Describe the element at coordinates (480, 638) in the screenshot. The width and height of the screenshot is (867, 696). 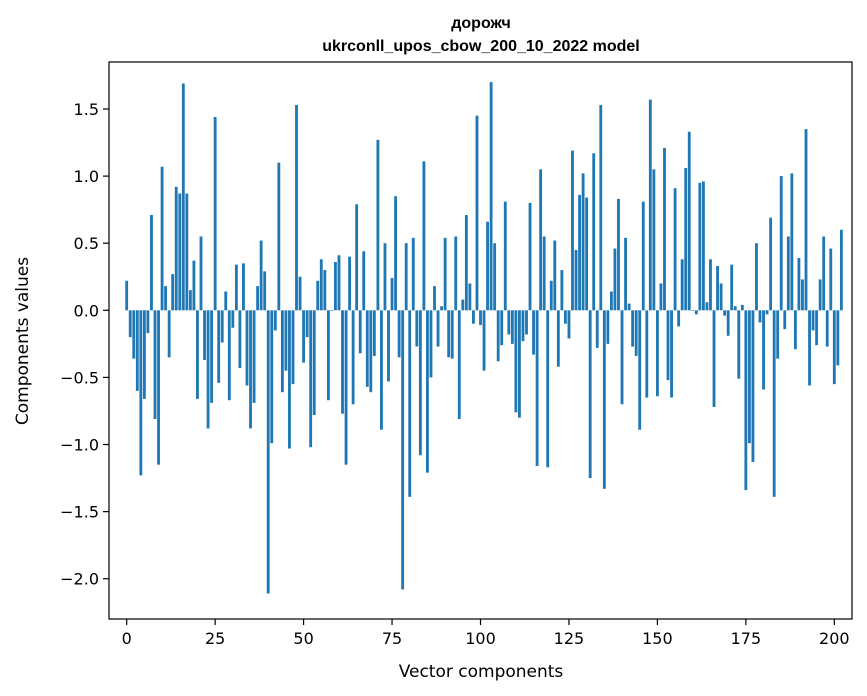
I see `x-tick-label: 100` at that location.